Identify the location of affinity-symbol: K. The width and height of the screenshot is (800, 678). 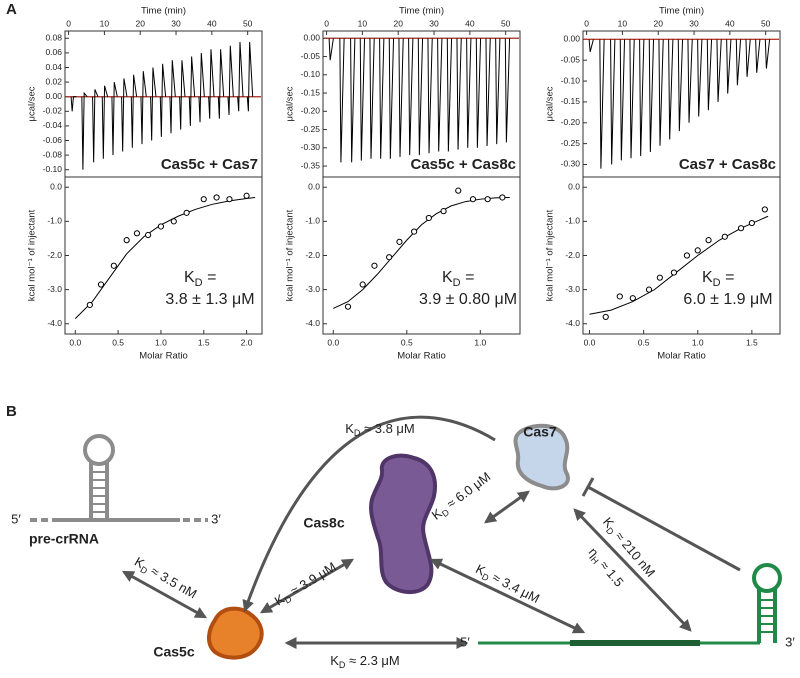
(334, 660).